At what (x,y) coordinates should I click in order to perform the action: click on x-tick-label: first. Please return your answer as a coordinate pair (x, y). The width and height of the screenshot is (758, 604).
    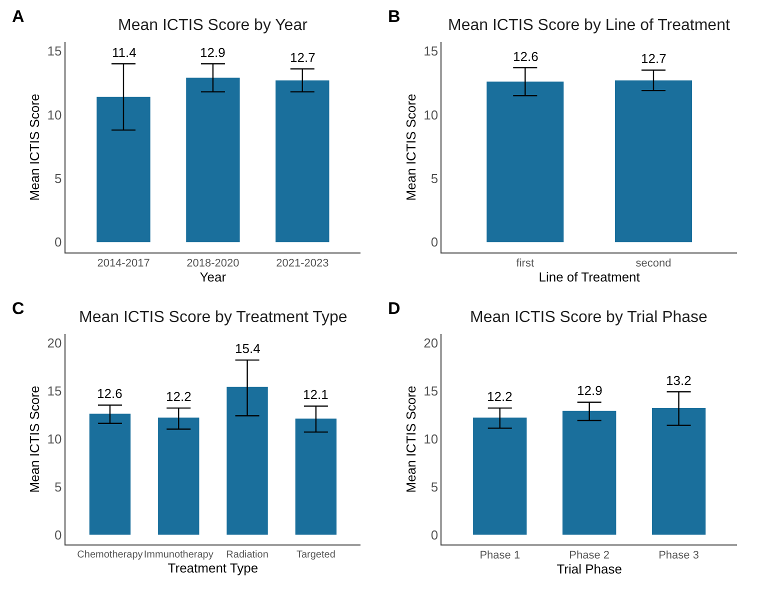
    Looking at the image, I should click on (525, 264).